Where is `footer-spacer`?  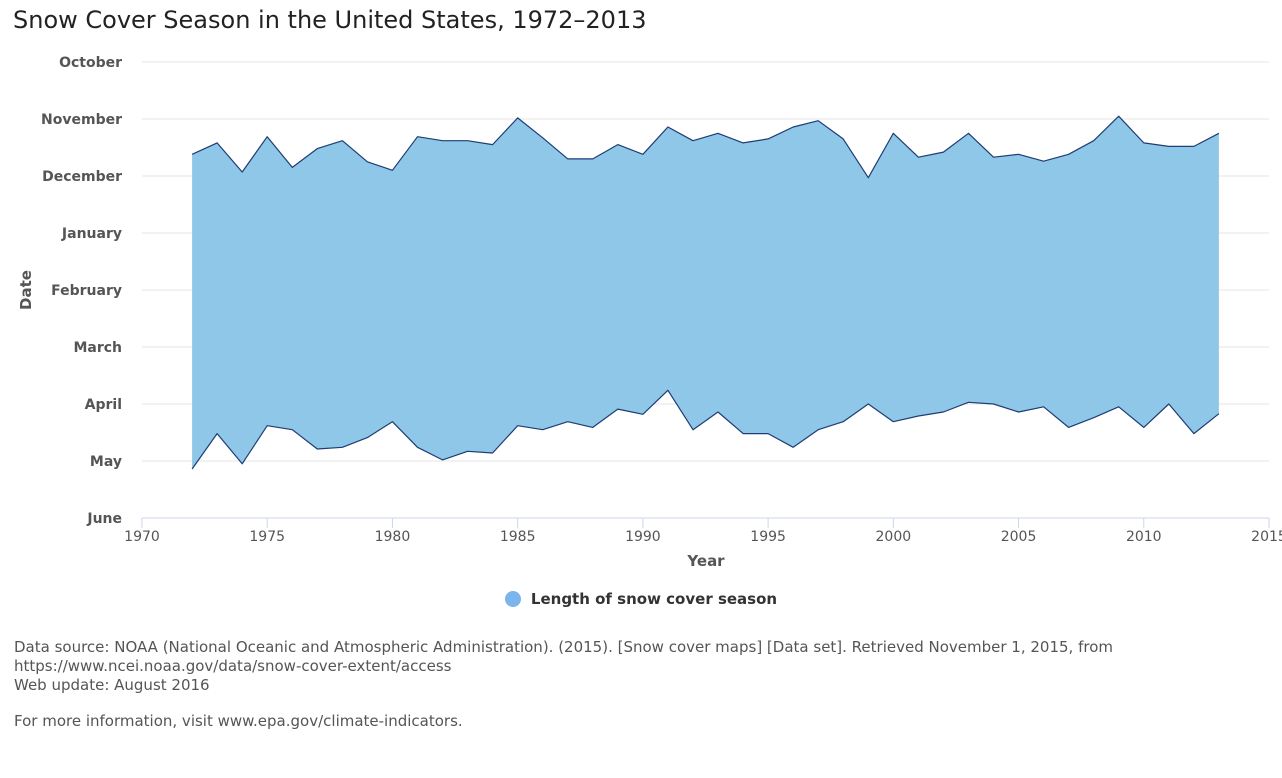
footer-spacer is located at coordinates (639, 703).